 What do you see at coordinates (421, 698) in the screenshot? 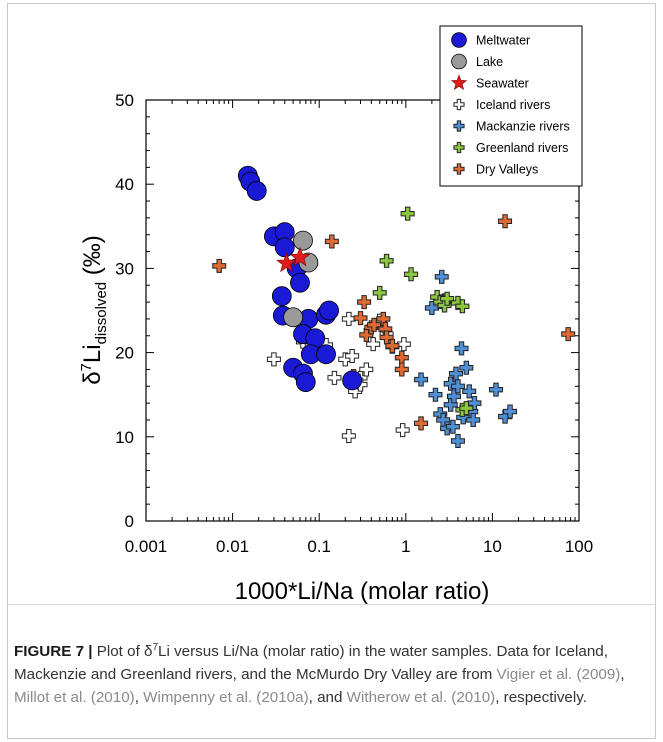
I see `citation-witherow-link: Witherow et al. (2010)` at bounding box center [421, 698].